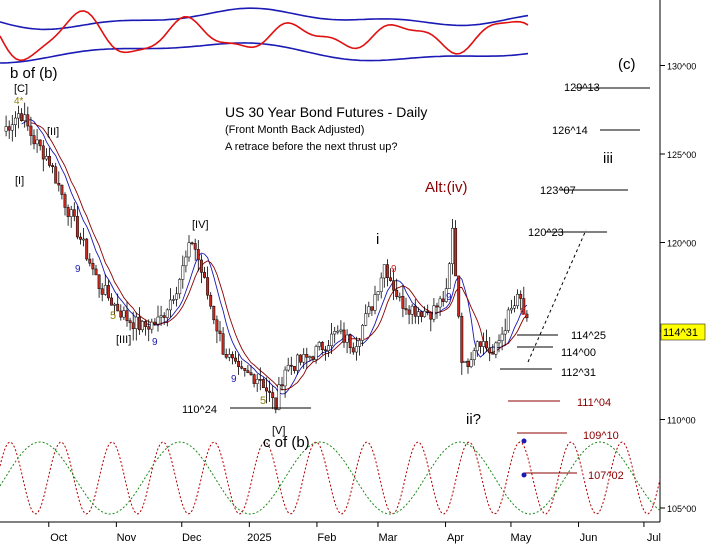  Describe the element at coordinates (19, 101) in the screenshot. I see `wave-label-4star: 4*` at that location.